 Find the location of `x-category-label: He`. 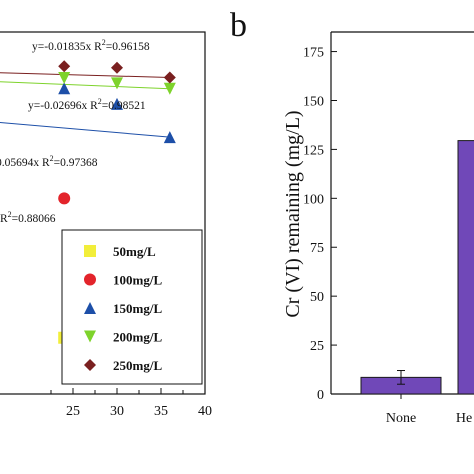

x-category-label: He is located at coordinates (464, 418).